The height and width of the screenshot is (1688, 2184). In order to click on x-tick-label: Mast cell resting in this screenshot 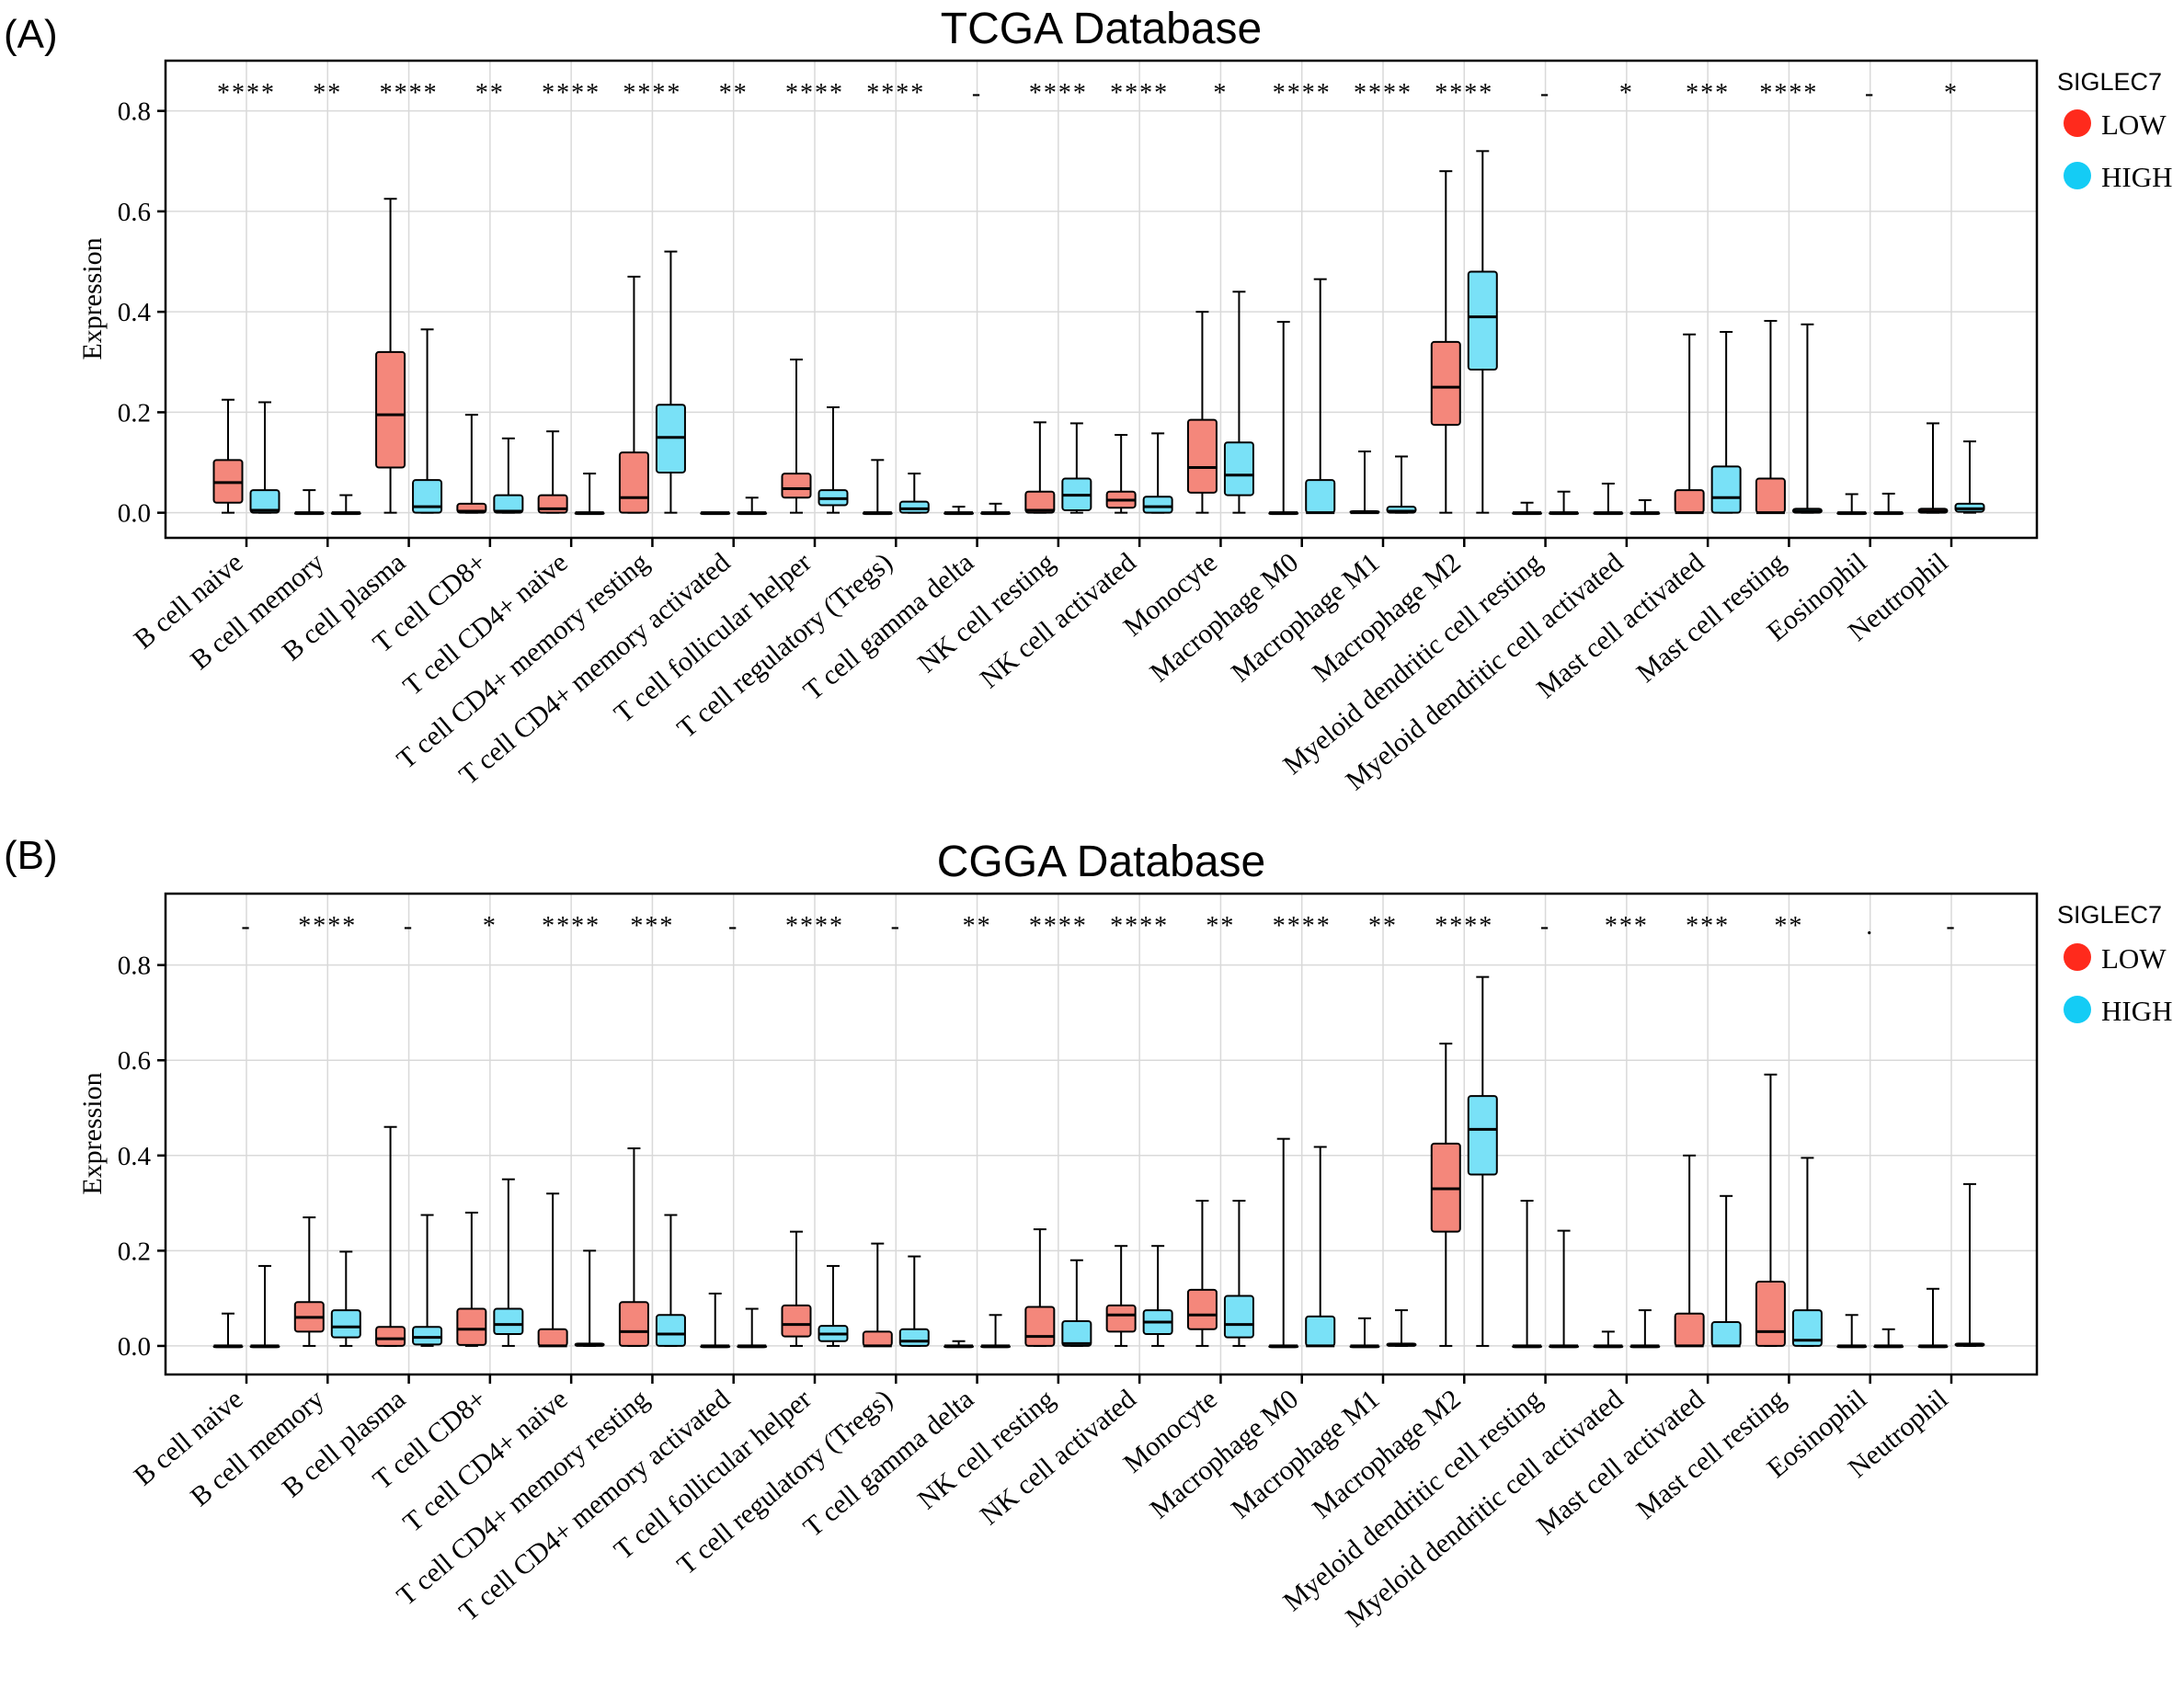, I will do `click(1711, 1455)`.